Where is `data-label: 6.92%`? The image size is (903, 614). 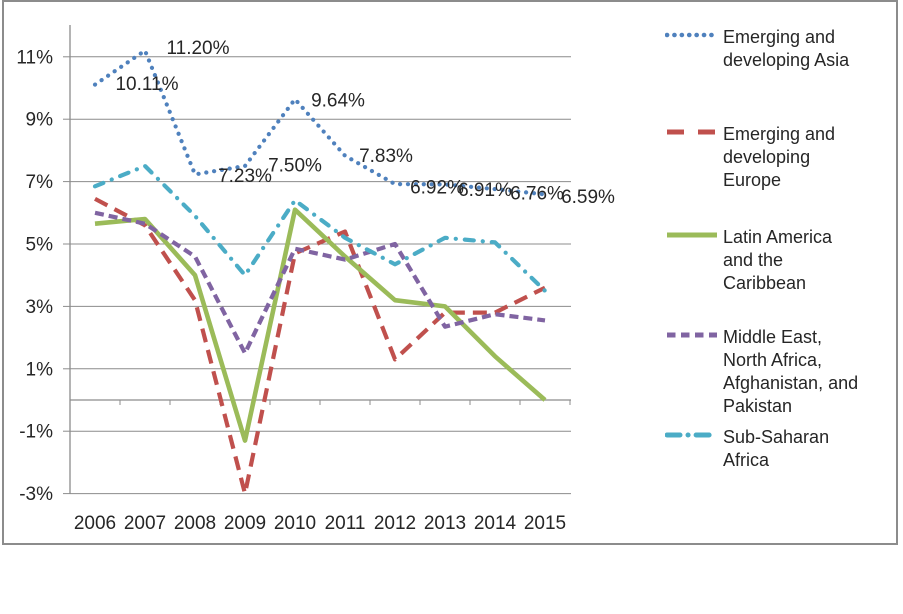 data-label: 6.92% is located at coordinates (437, 188).